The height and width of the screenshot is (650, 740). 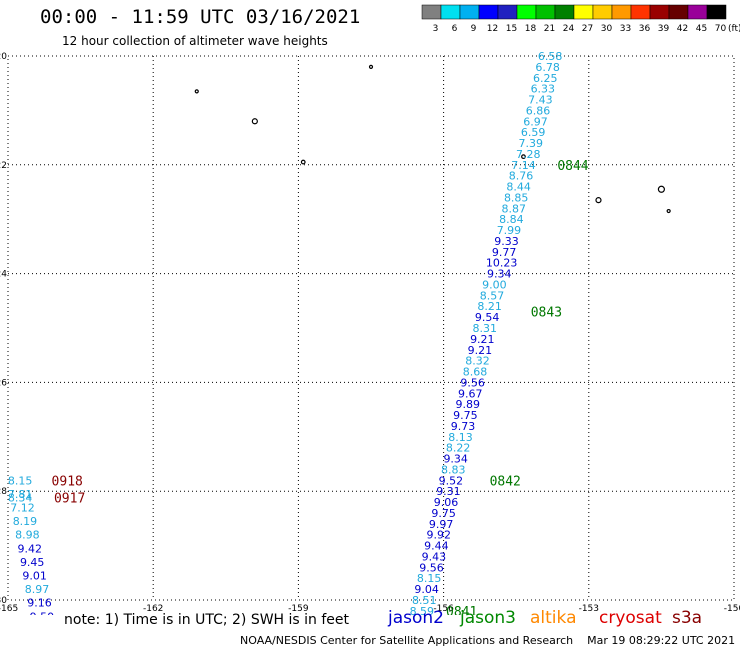 I want to click on wave-height-label: 8.51, so click(x=424, y=600).